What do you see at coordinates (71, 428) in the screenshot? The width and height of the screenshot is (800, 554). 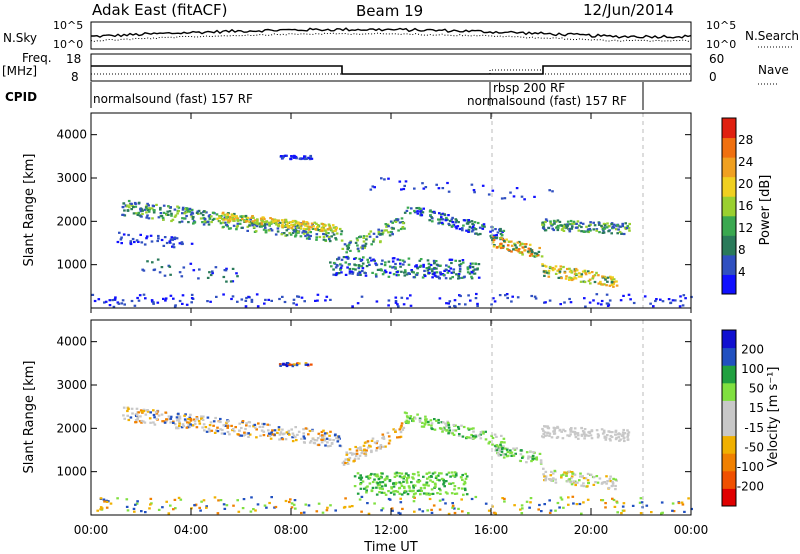 I see `ytick-label: 2000` at bounding box center [71, 428].